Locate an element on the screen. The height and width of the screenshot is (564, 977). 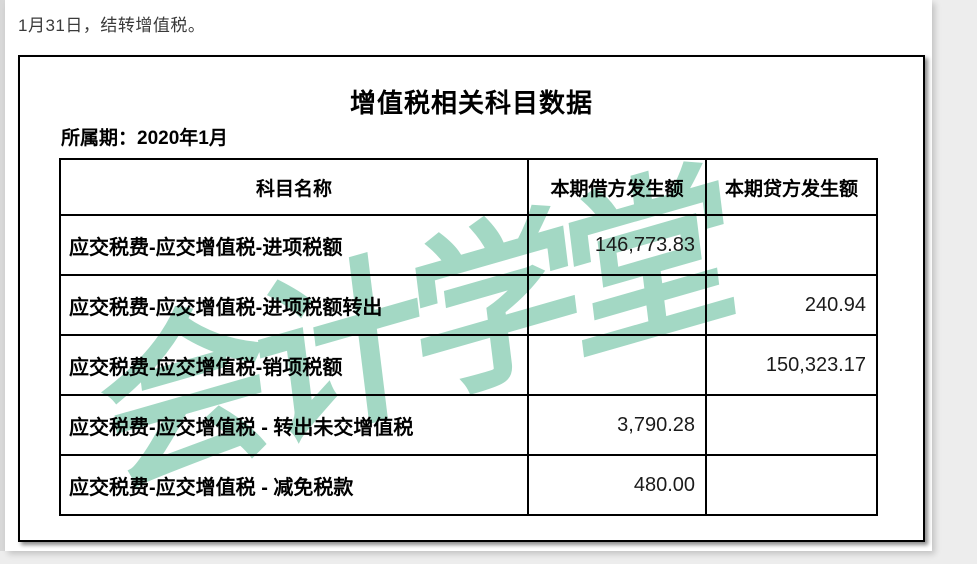
debit-cell: 480.00 is located at coordinates (617, 485).